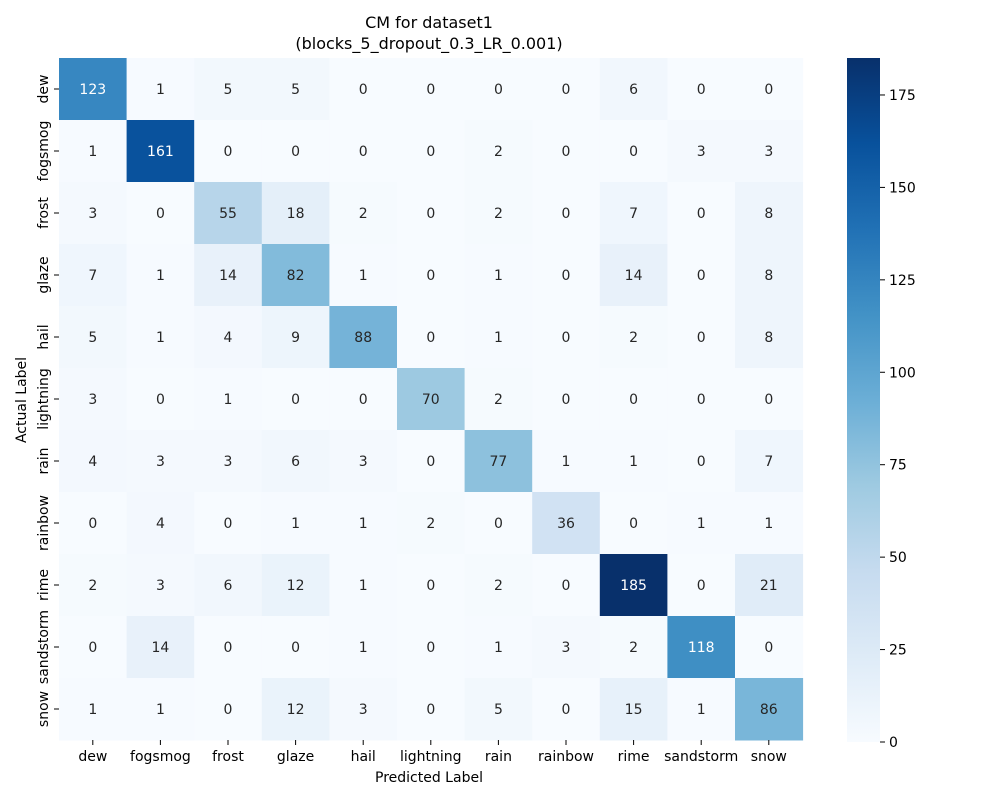 This screenshot has width=1000, height=800. I want to click on y-tick-label: rime, so click(44, 585).